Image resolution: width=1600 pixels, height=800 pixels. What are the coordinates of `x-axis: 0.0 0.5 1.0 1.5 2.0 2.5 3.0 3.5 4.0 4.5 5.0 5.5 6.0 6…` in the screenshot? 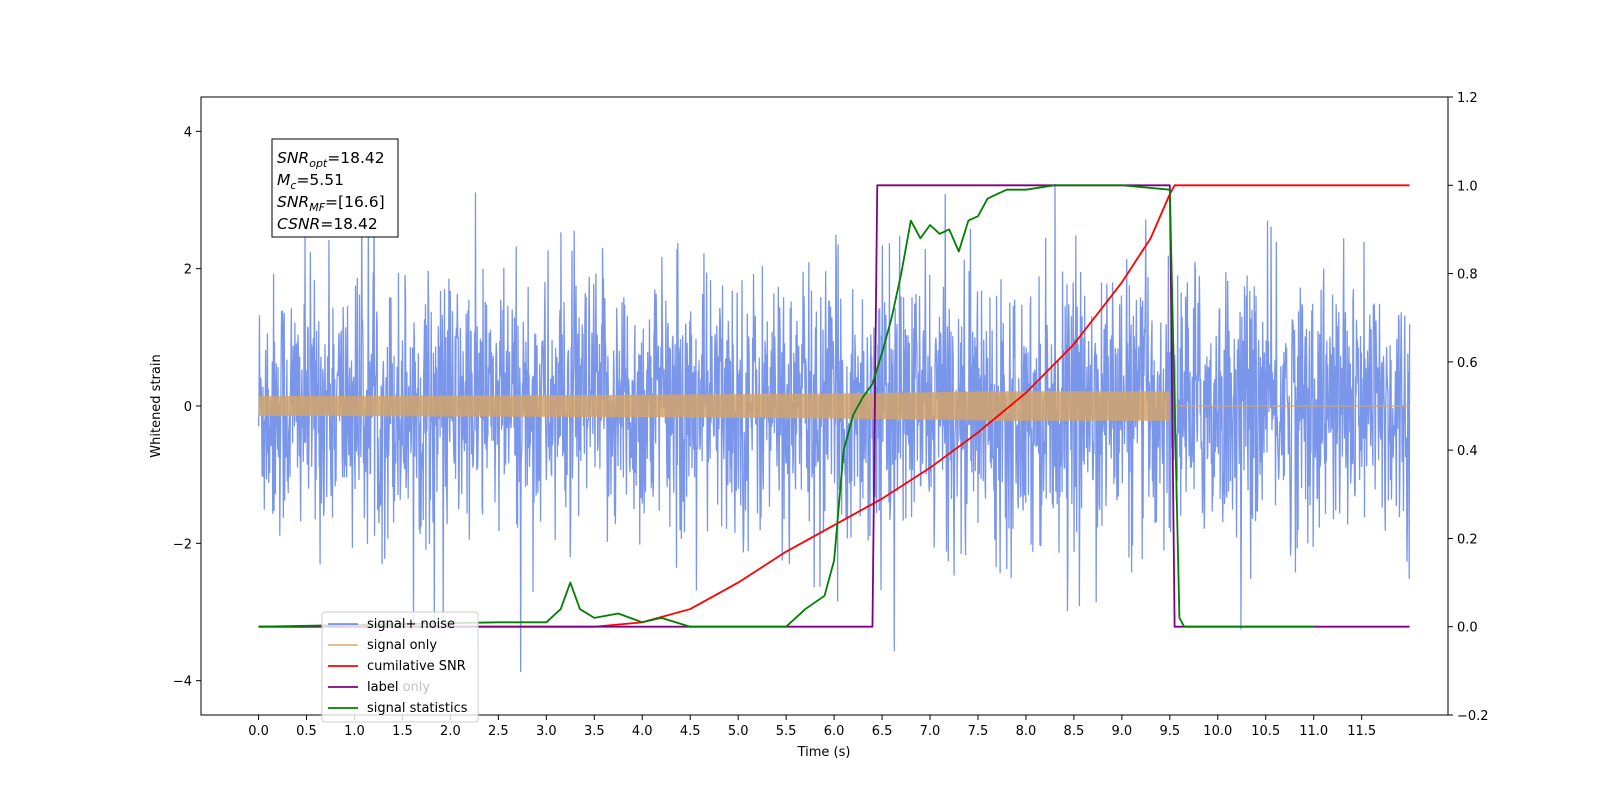 It's located at (812, 727).